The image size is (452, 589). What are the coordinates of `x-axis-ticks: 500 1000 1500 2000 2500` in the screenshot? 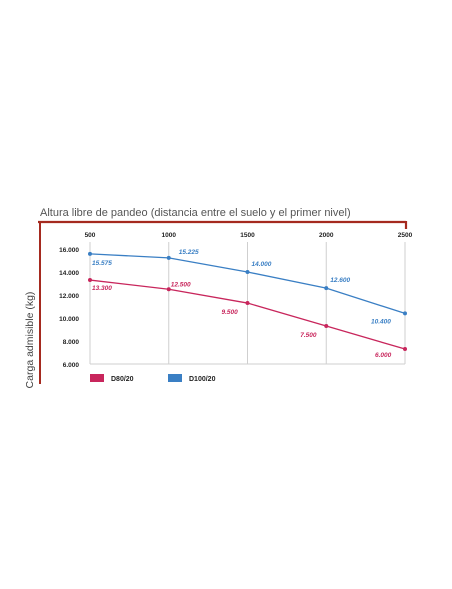 It's located at (249, 235).